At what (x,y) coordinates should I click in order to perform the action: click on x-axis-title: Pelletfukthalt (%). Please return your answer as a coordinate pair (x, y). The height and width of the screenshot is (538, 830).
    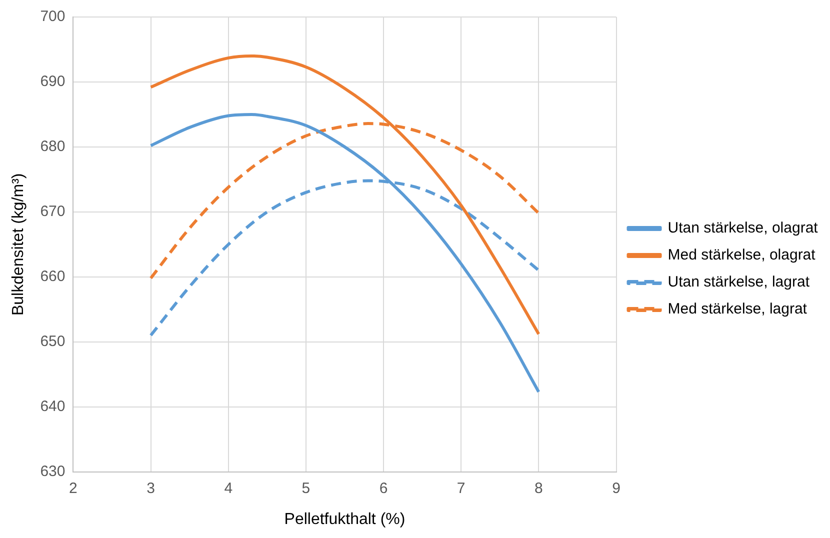
    Looking at the image, I should click on (345, 519).